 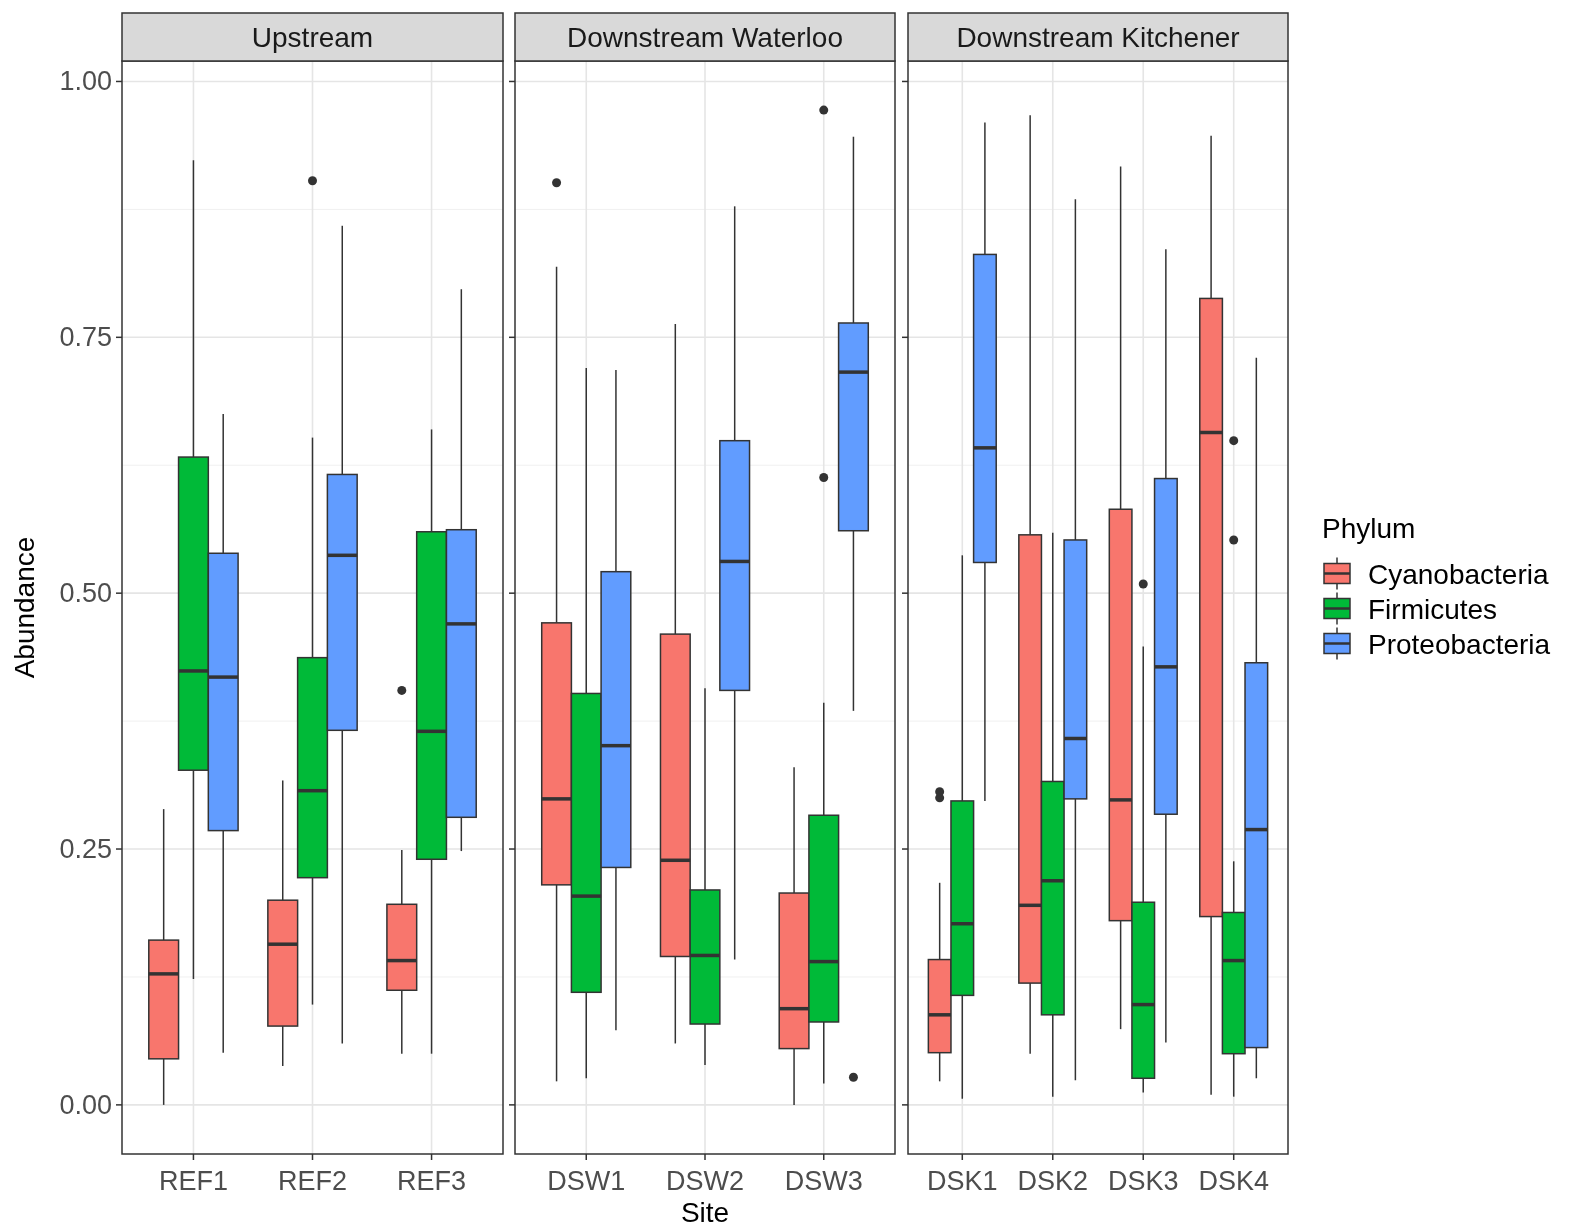 I want to click on chart-title: Downstream Kitchener, so click(x=1098, y=37).